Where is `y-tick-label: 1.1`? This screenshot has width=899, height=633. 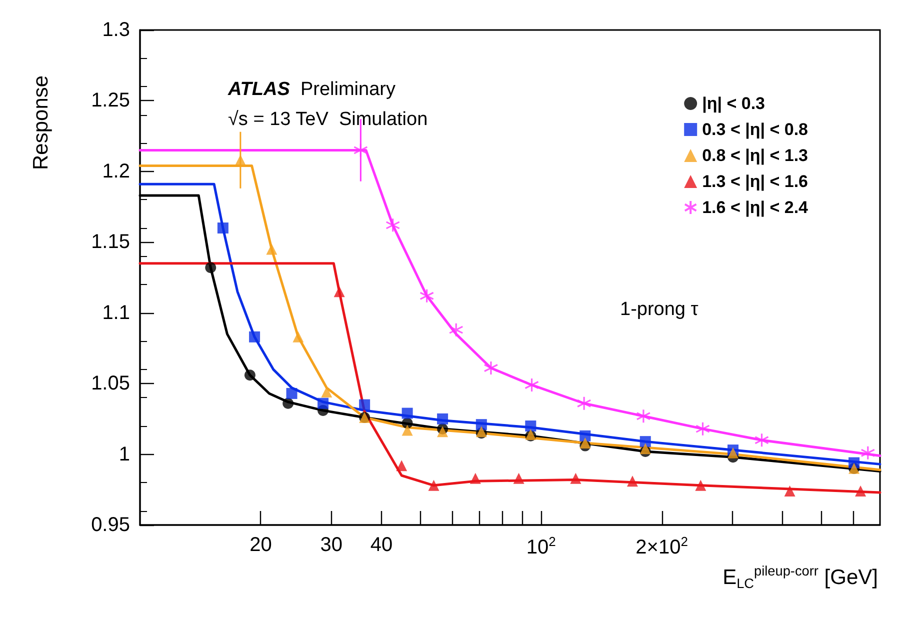 y-tick-label: 1.1 is located at coordinates (116, 313).